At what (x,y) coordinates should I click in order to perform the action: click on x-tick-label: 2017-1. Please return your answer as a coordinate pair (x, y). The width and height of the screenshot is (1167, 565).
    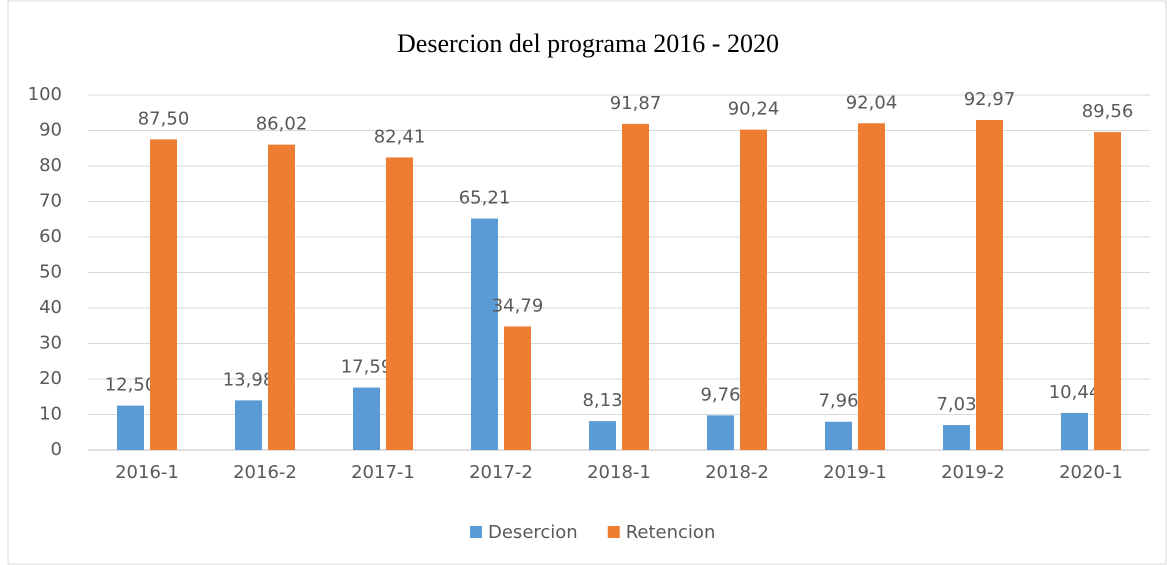
    Looking at the image, I should click on (383, 472).